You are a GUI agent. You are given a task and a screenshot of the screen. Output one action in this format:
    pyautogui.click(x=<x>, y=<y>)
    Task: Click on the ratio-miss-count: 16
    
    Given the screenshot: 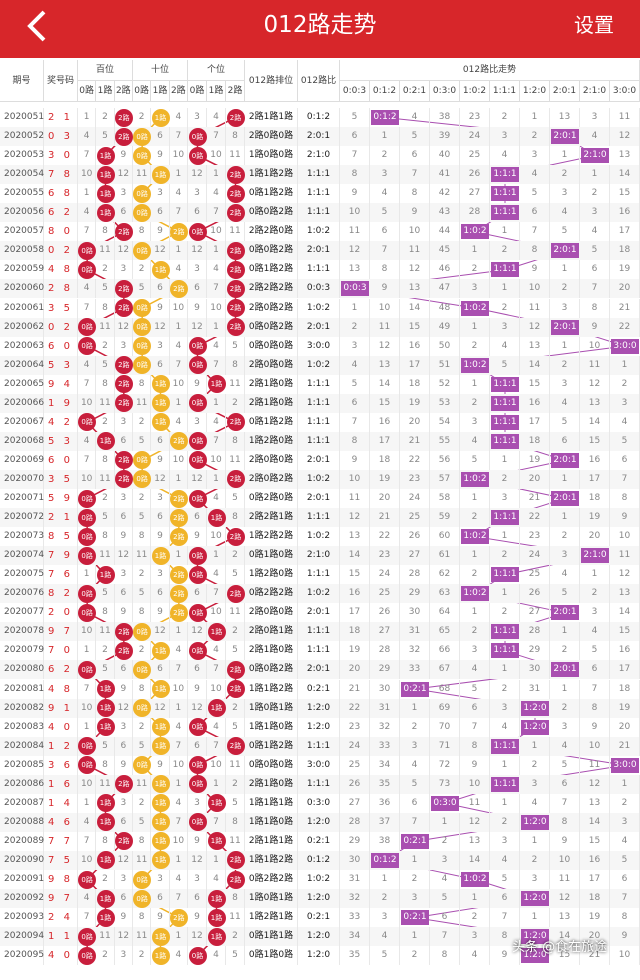 What is the action you would take?
    pyautogui.click(x=385, y=422)
    